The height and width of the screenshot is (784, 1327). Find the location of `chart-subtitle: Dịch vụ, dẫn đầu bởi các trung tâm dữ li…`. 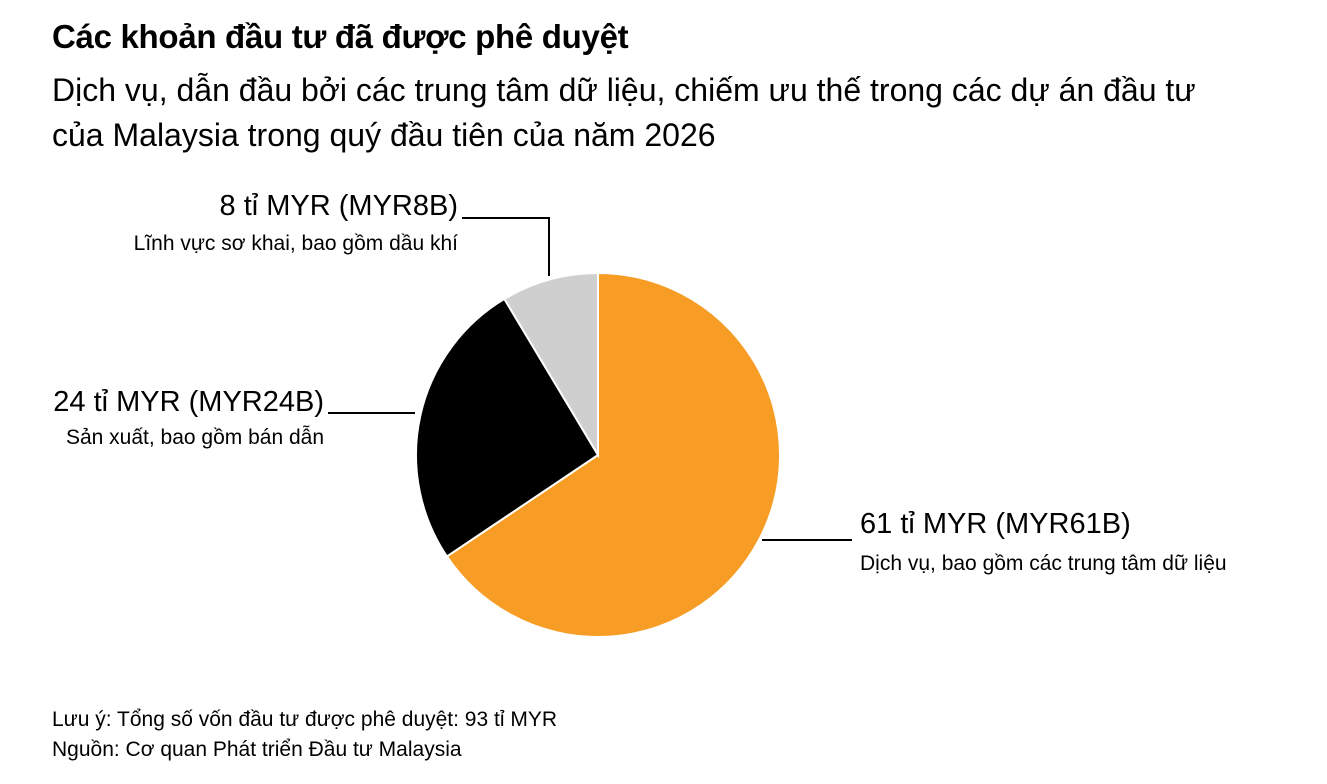

chart-subtitle: Dịch vụ, dẫn đầu bởi các trung tâm dữ li… is located at coordinates (624, 112).